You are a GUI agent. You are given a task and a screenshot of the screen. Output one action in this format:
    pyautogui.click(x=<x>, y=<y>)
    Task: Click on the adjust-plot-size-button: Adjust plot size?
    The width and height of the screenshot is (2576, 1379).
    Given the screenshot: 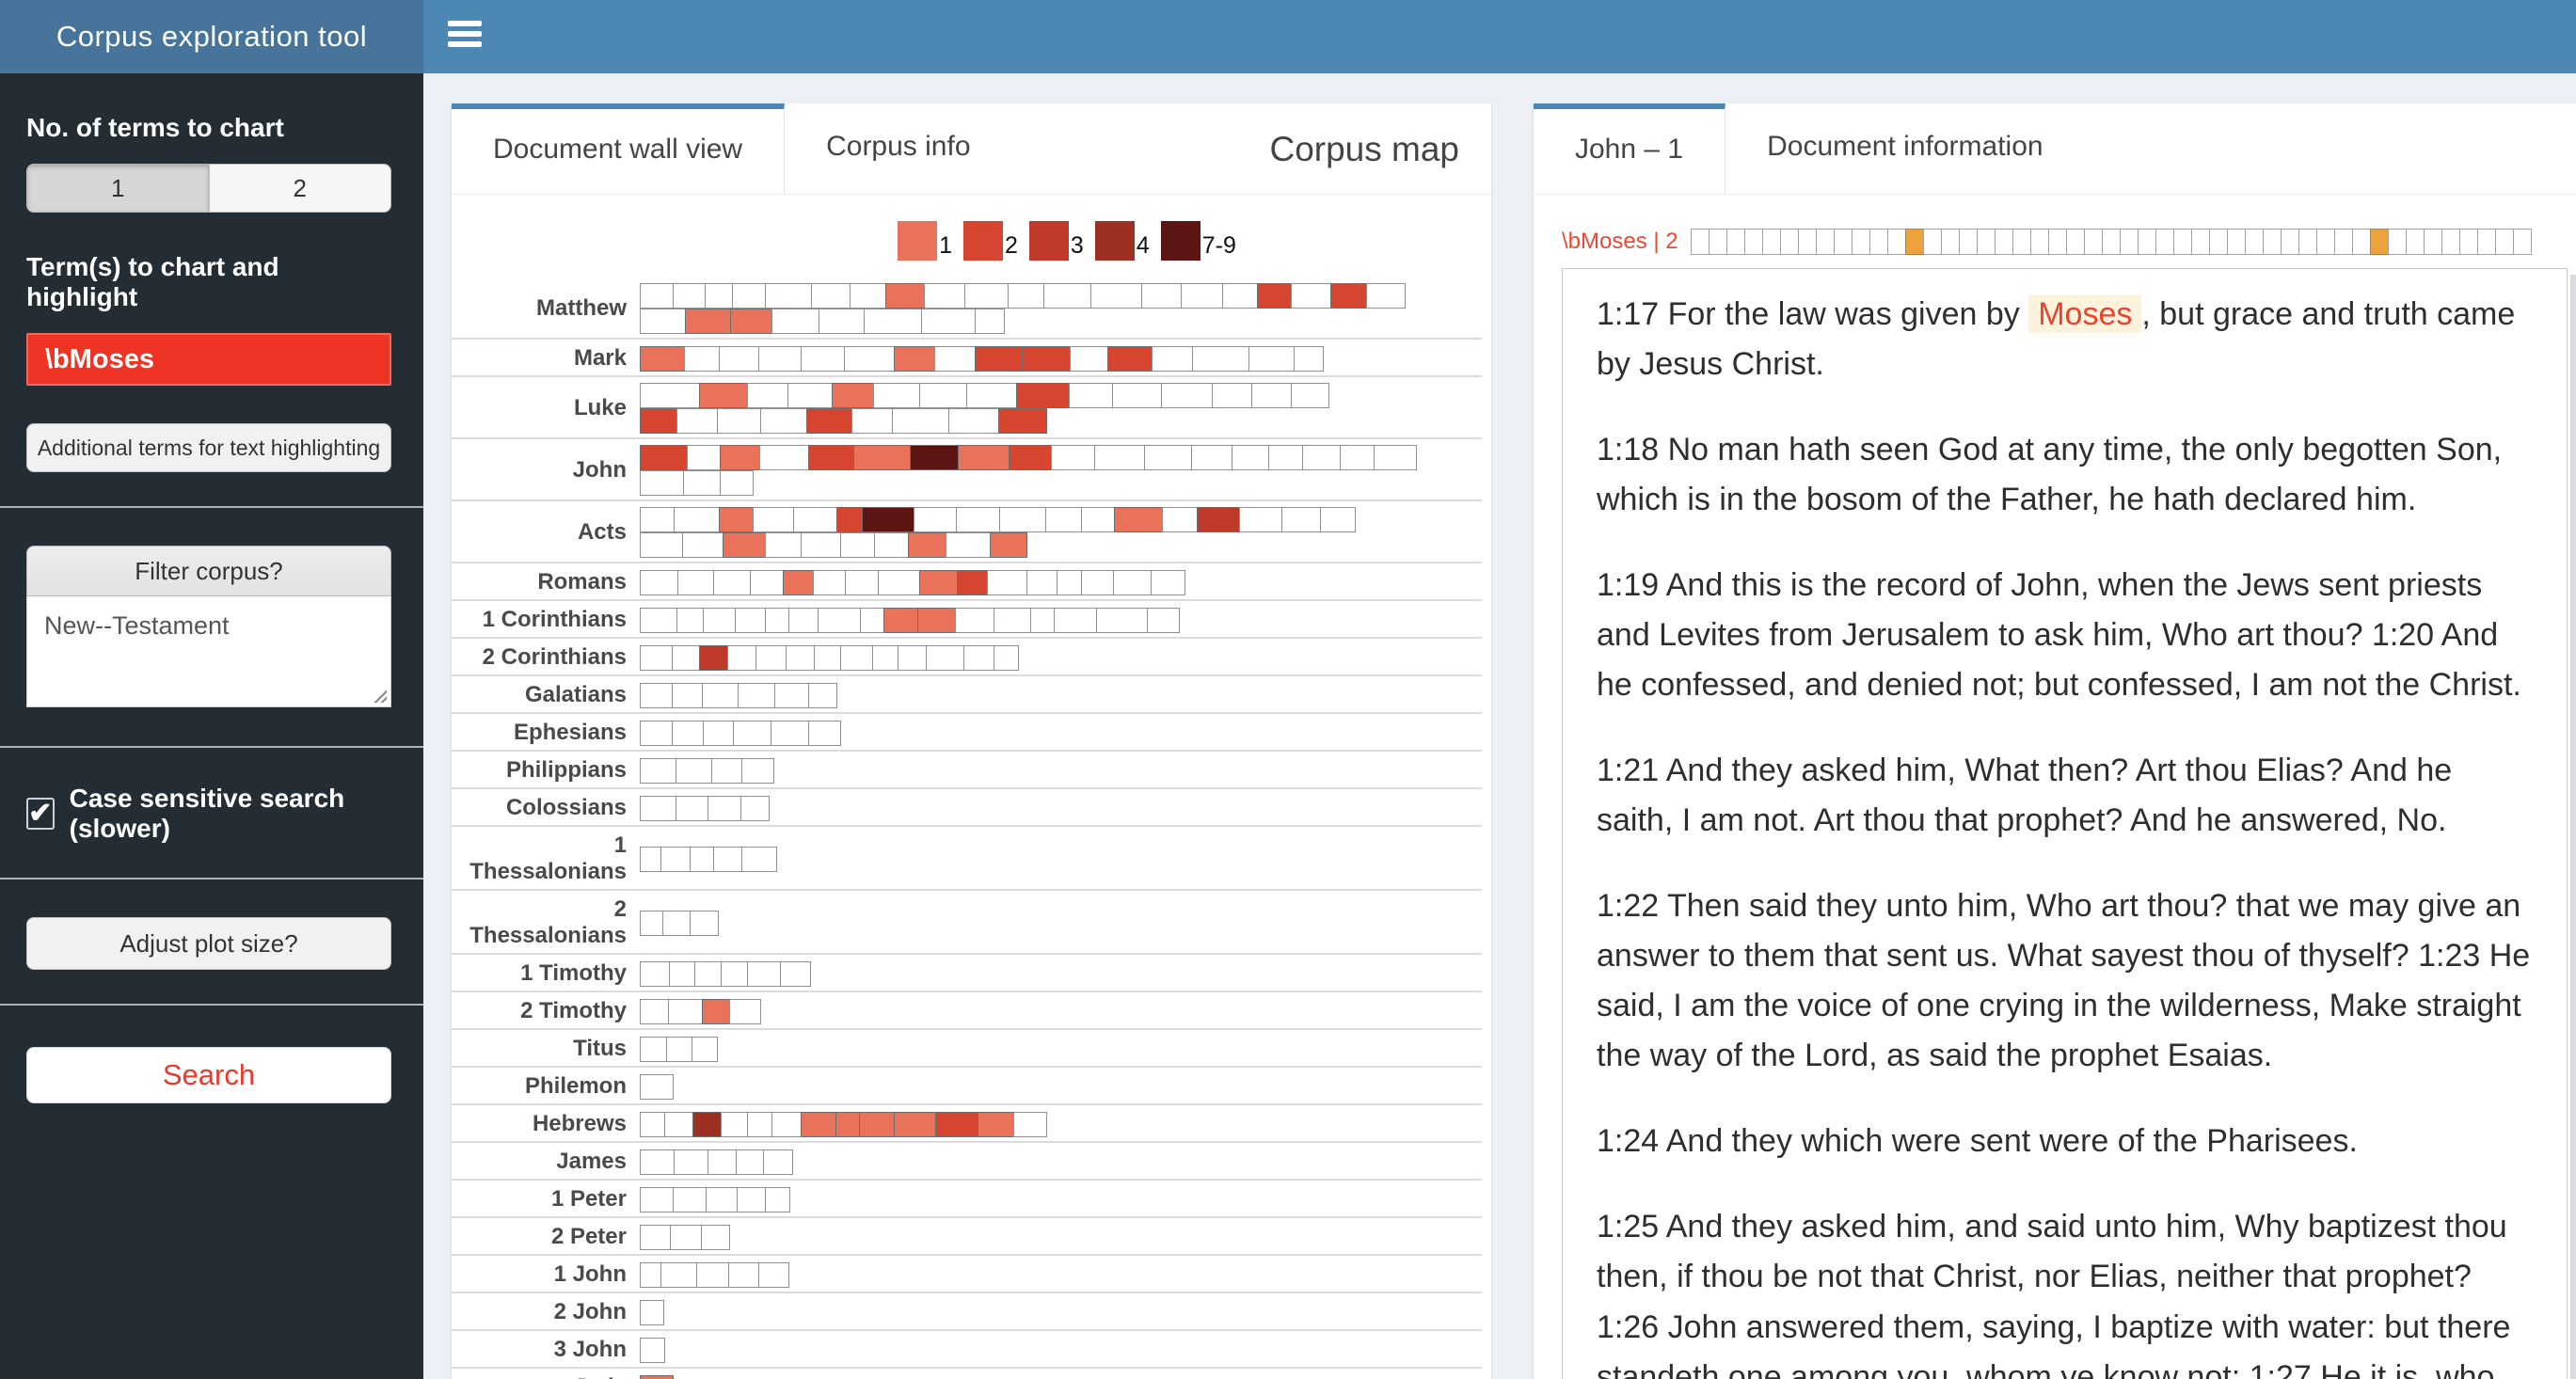 What is the action you would take?
    pyautogui.click(x=208, y=943)
    